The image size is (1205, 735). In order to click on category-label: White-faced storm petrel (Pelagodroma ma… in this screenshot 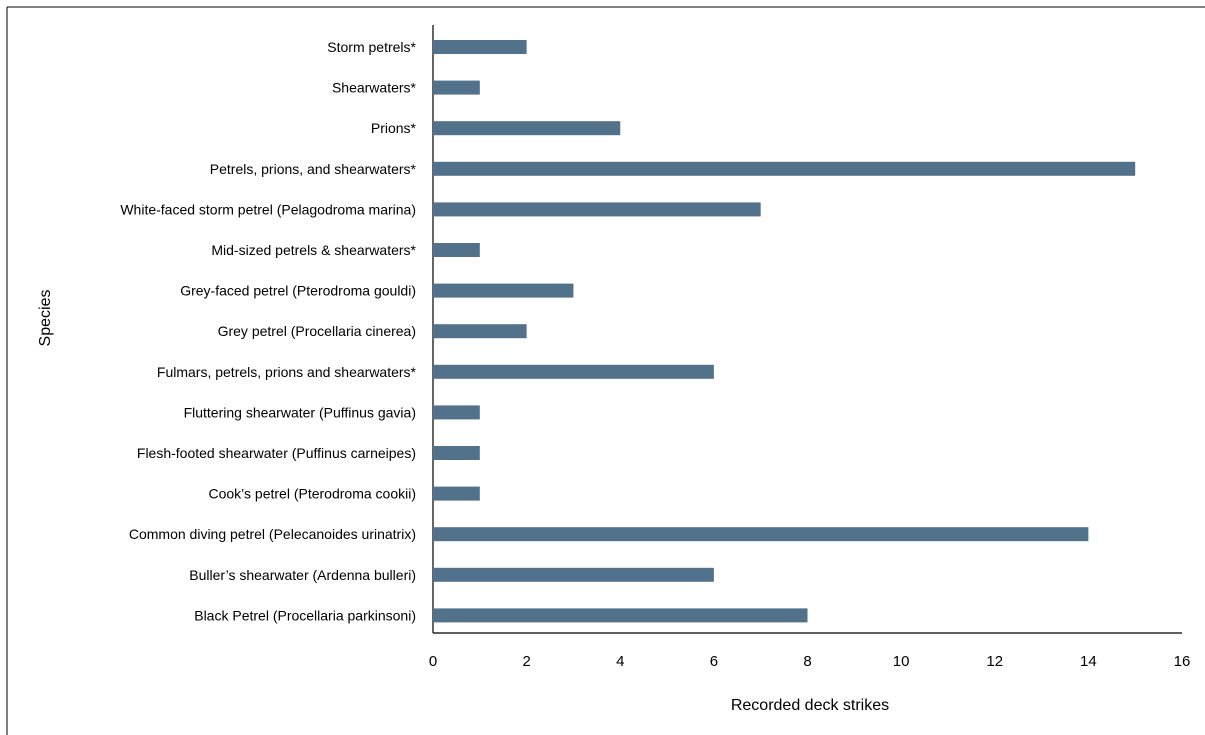, I will do `click(268, 209)`.